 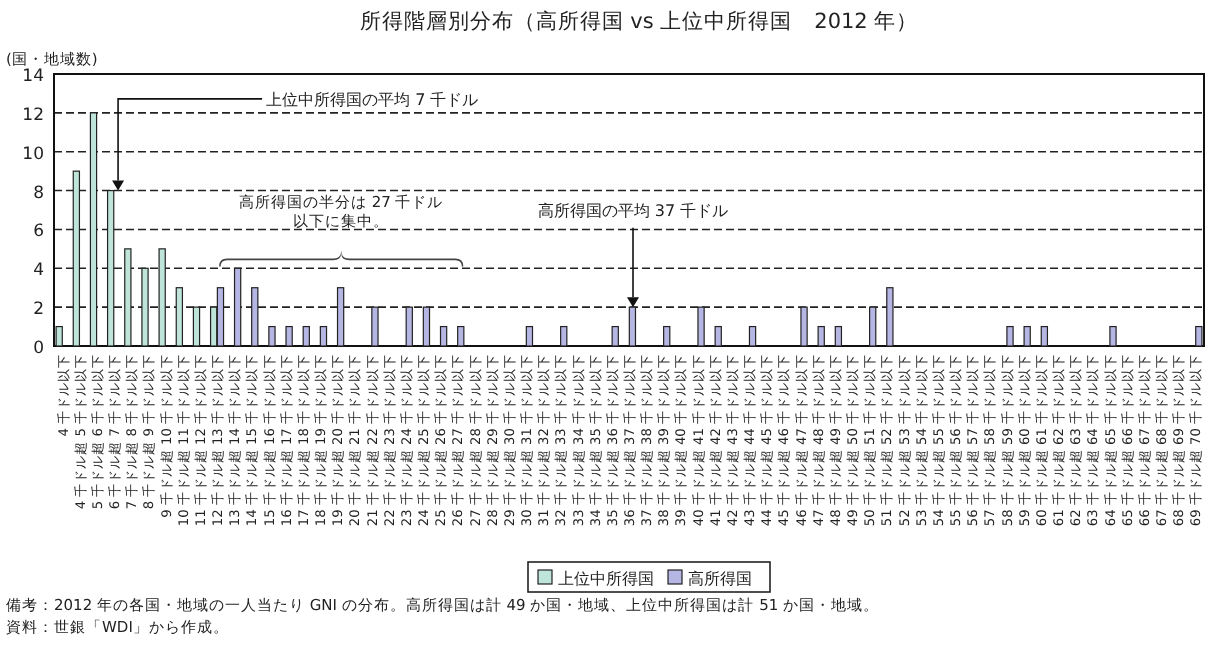 I want to click on y-tick-label: 2, so click(x=38, y=310).